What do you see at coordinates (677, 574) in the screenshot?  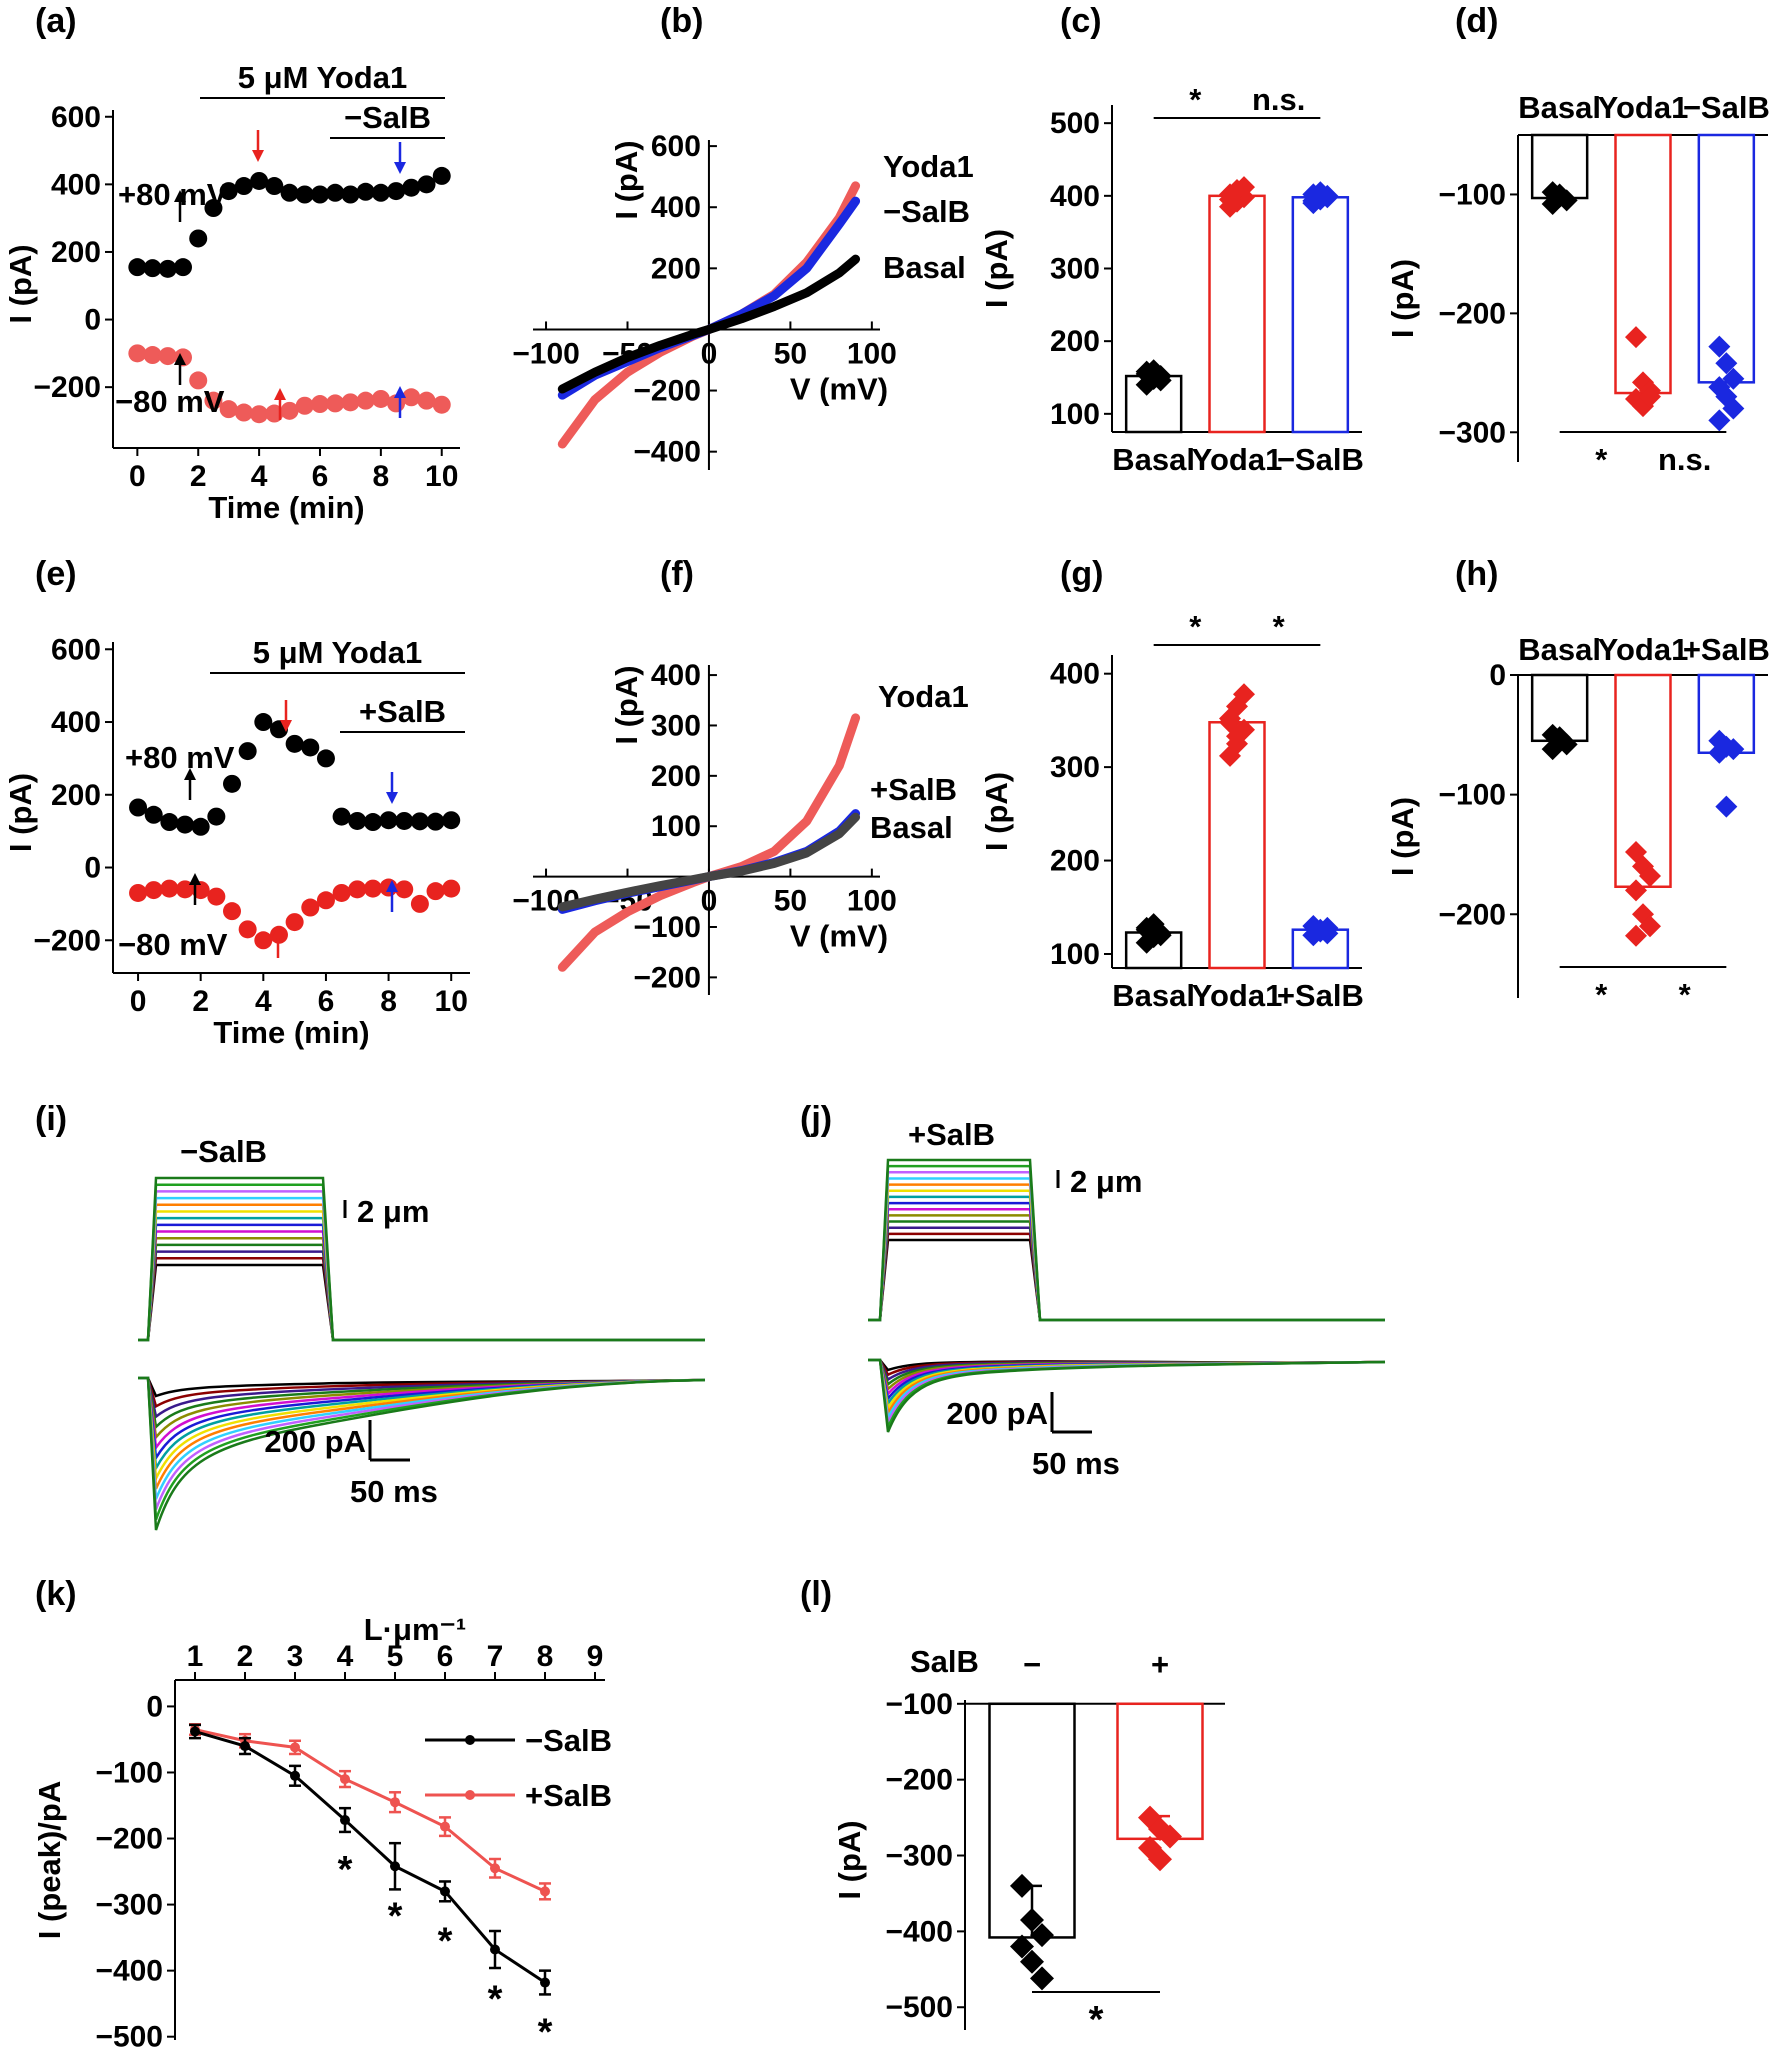 I see `panel-label-f: (f)` at bounding box center [677, 574].